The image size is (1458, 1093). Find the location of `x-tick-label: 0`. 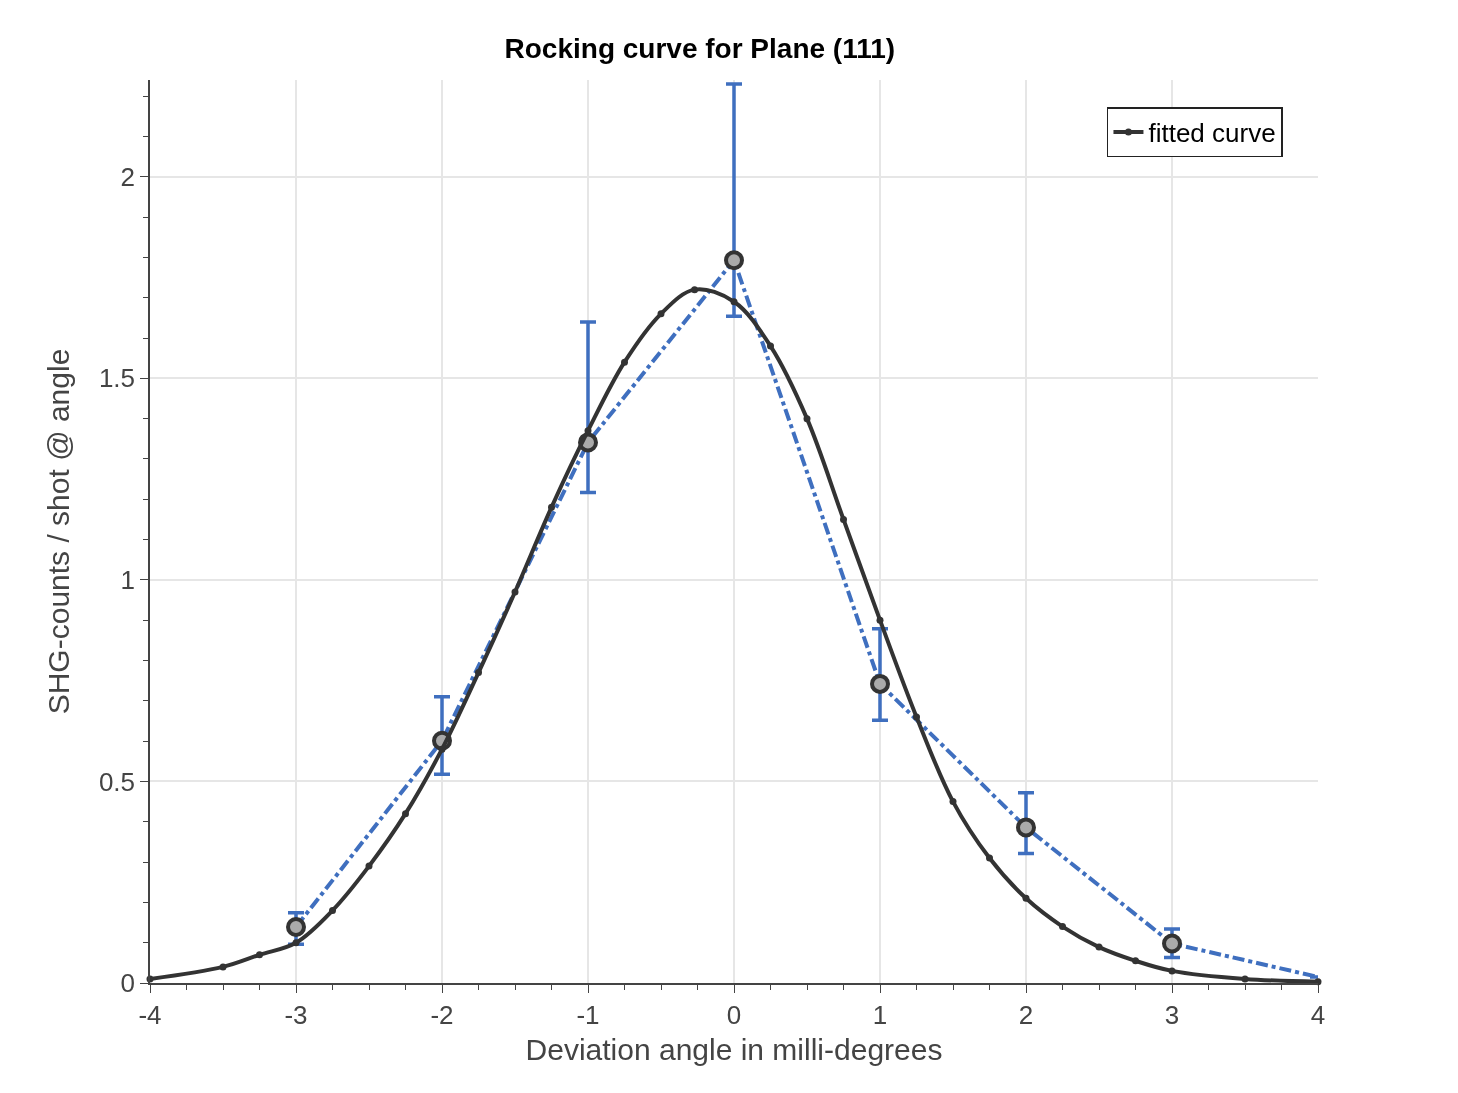

x-tick-label: 0 is located at coordinates (734, 1014).